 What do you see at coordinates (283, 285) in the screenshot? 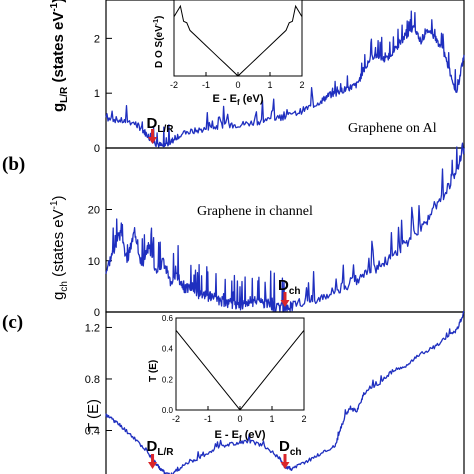
I see `panel-b-marker-label-main: D` at bounding box center [283, 285].